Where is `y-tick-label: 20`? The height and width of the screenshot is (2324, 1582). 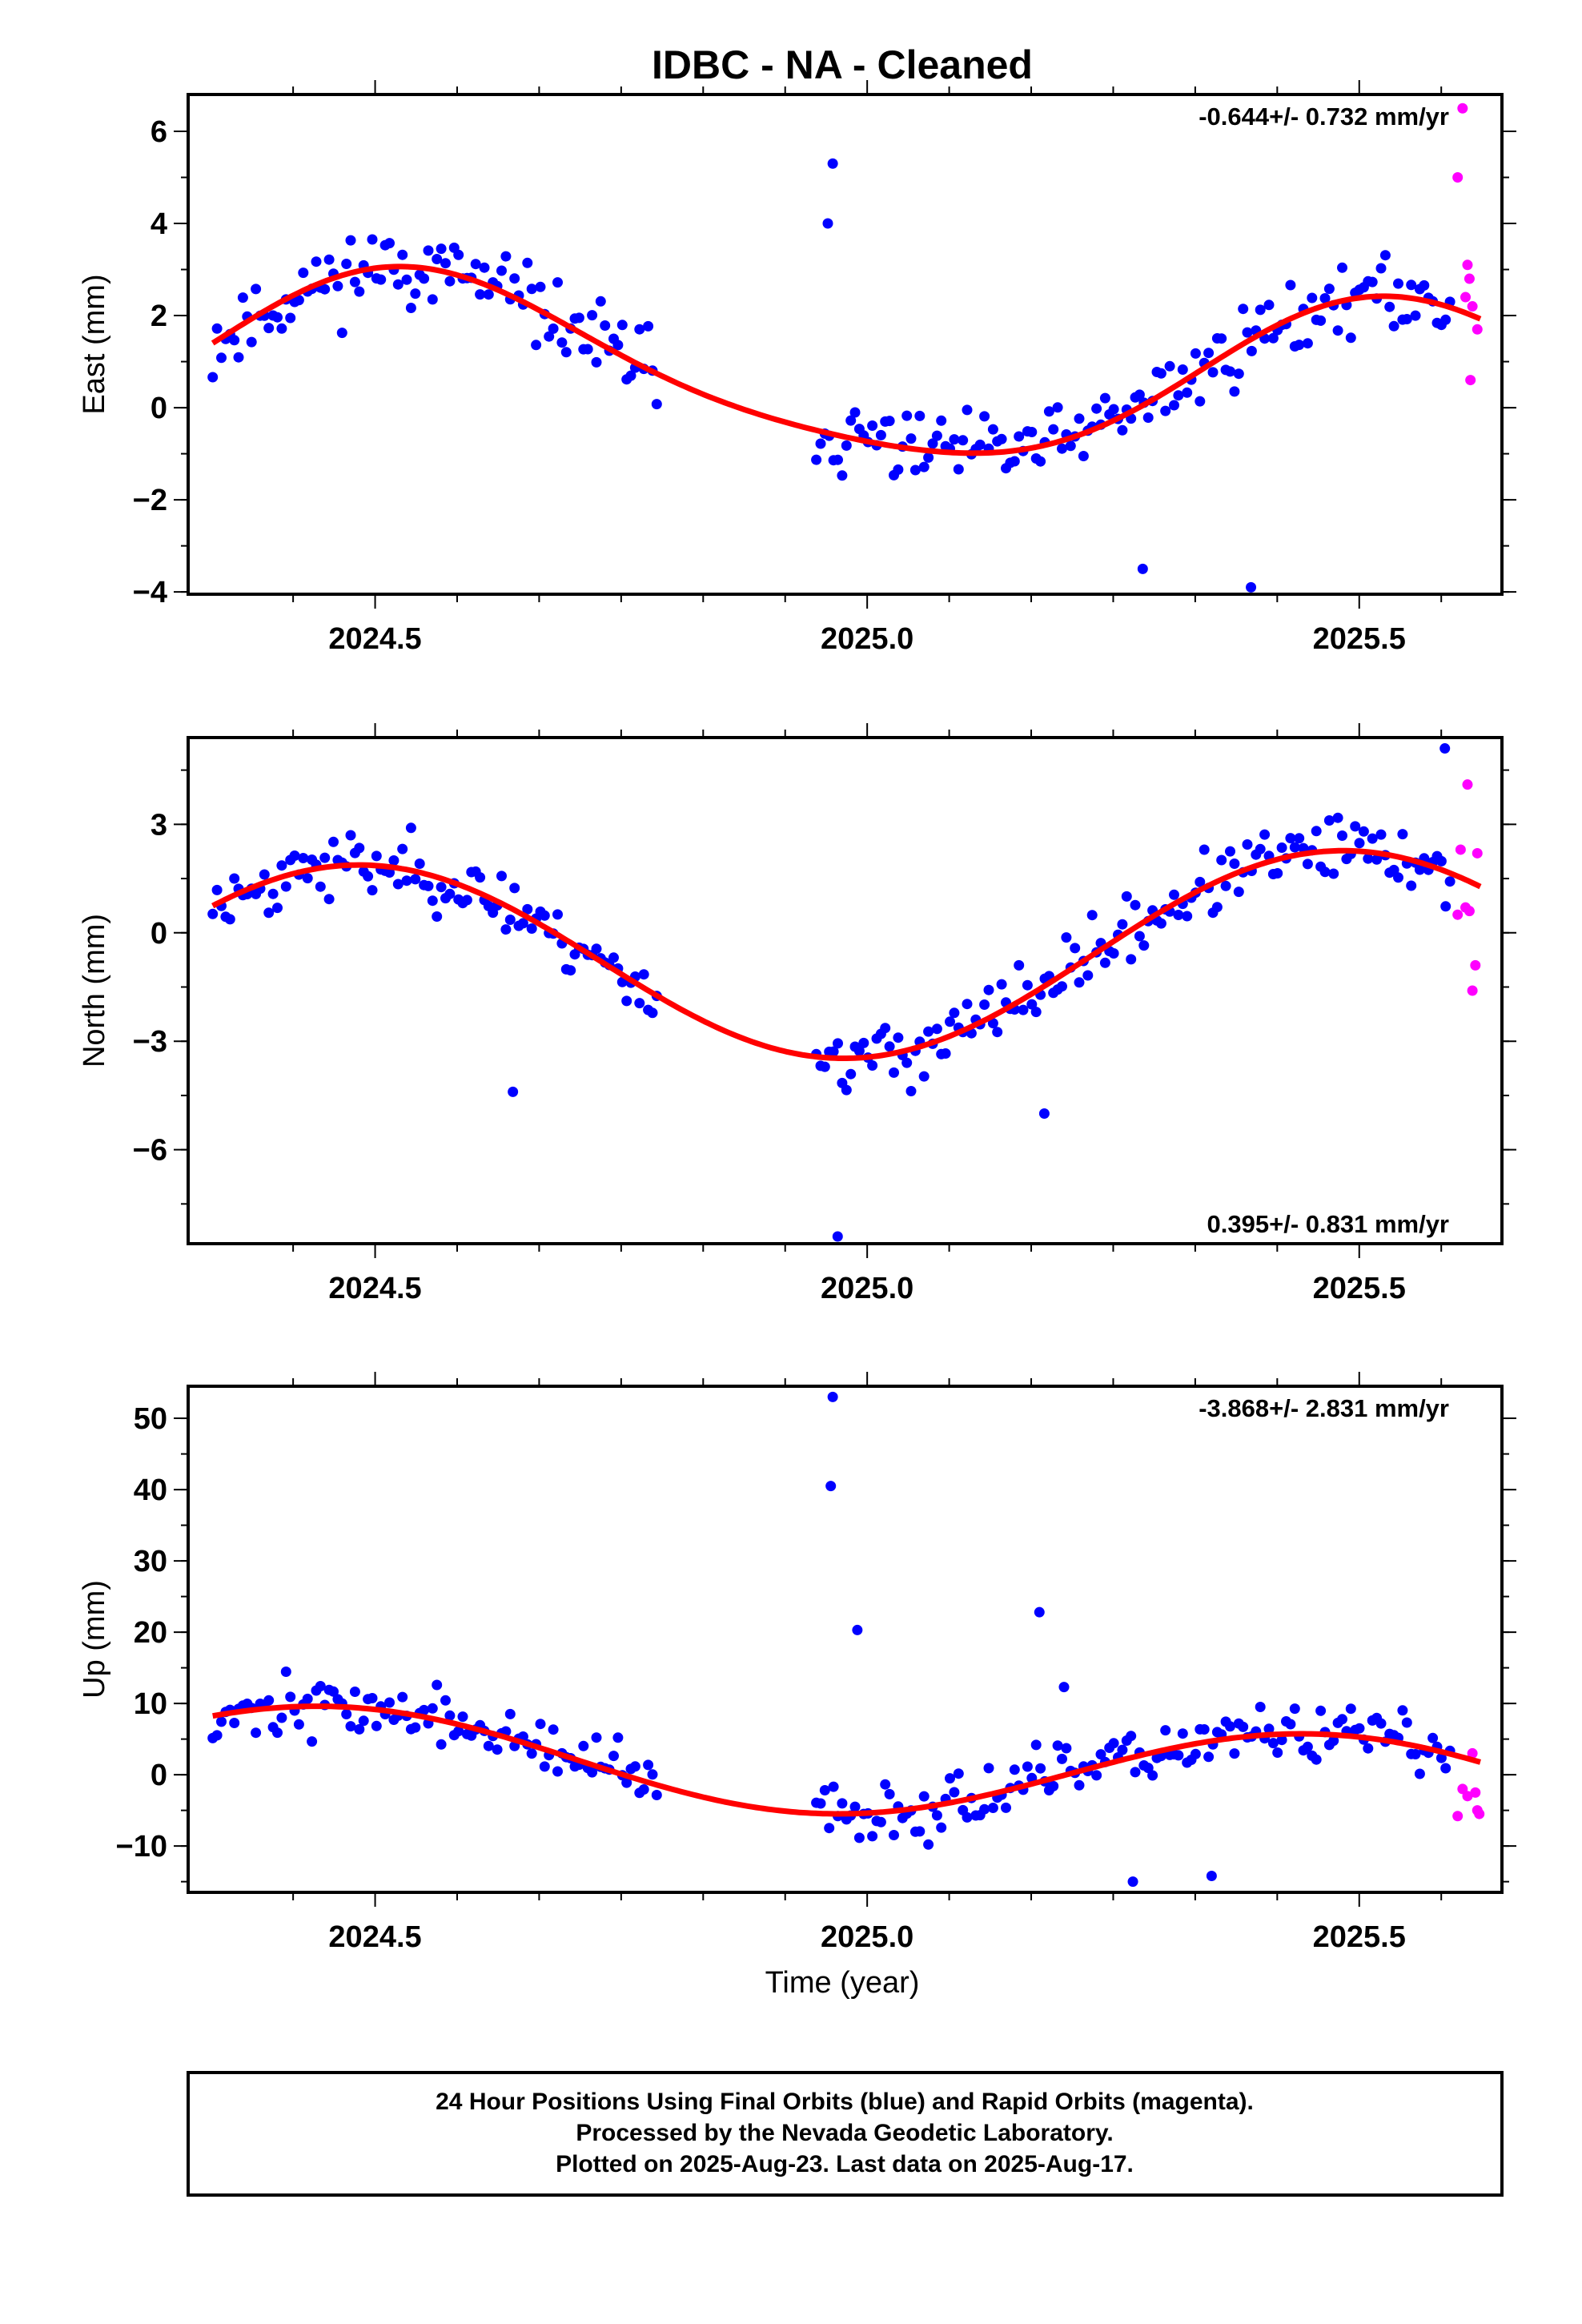
y-tick-label: 20 is located at coordinates (151, 1633).